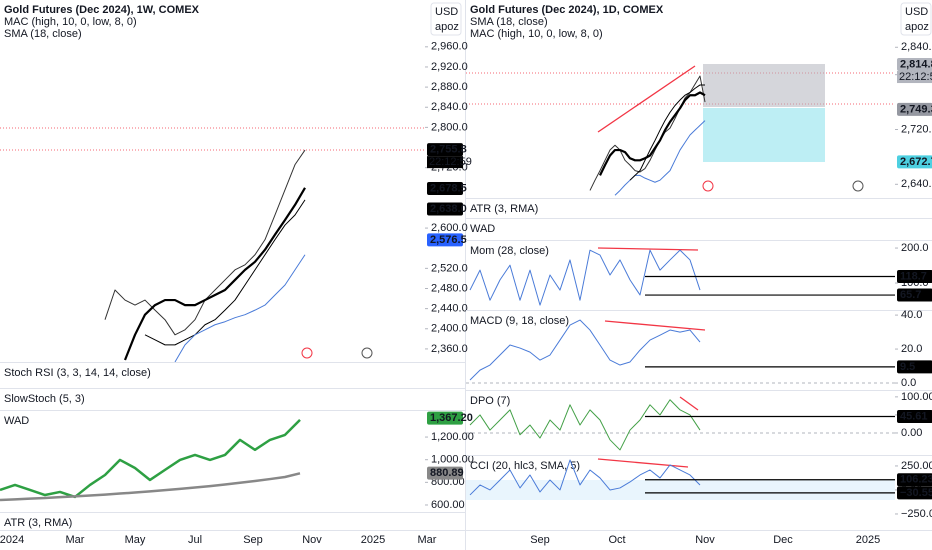 The height and width of the screenshot is (550, 932). I want to click on price-label: 45.61, so click(914, 416).